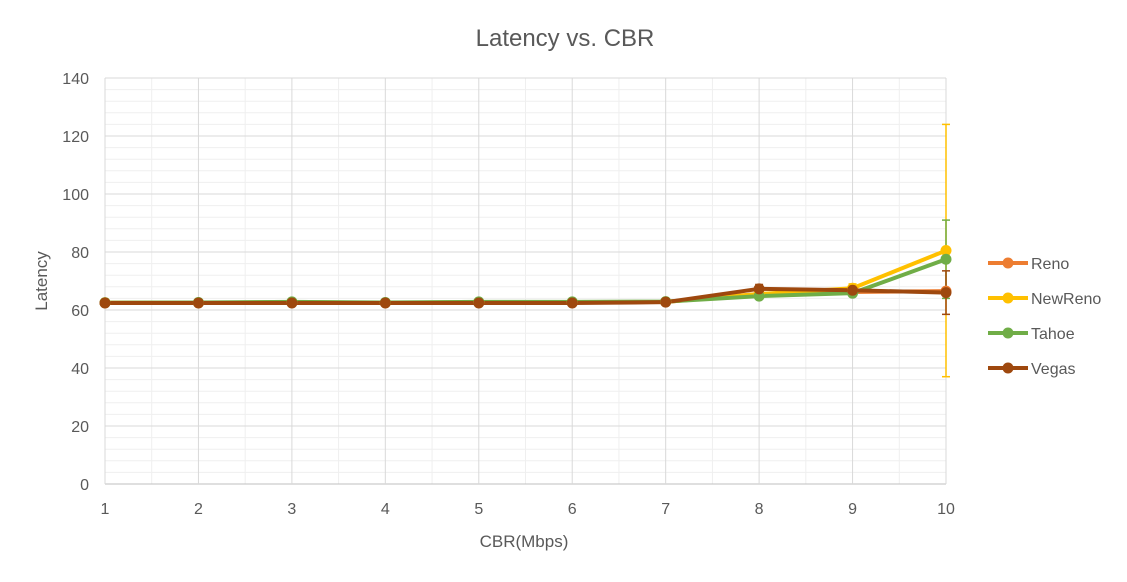  I want to click on x-tick-label: 1, so click(105, 509).